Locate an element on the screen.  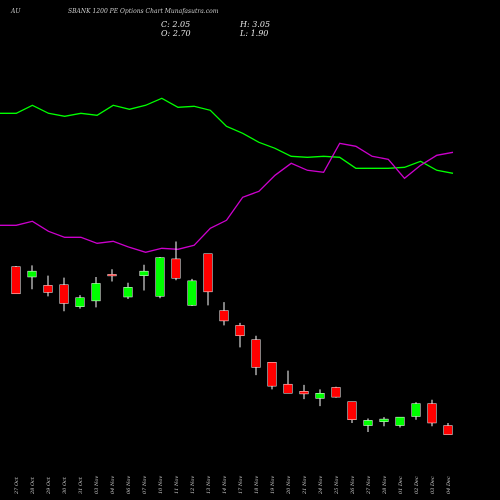
high-readout: H: 3.05 is located at coordinates (255, 24).